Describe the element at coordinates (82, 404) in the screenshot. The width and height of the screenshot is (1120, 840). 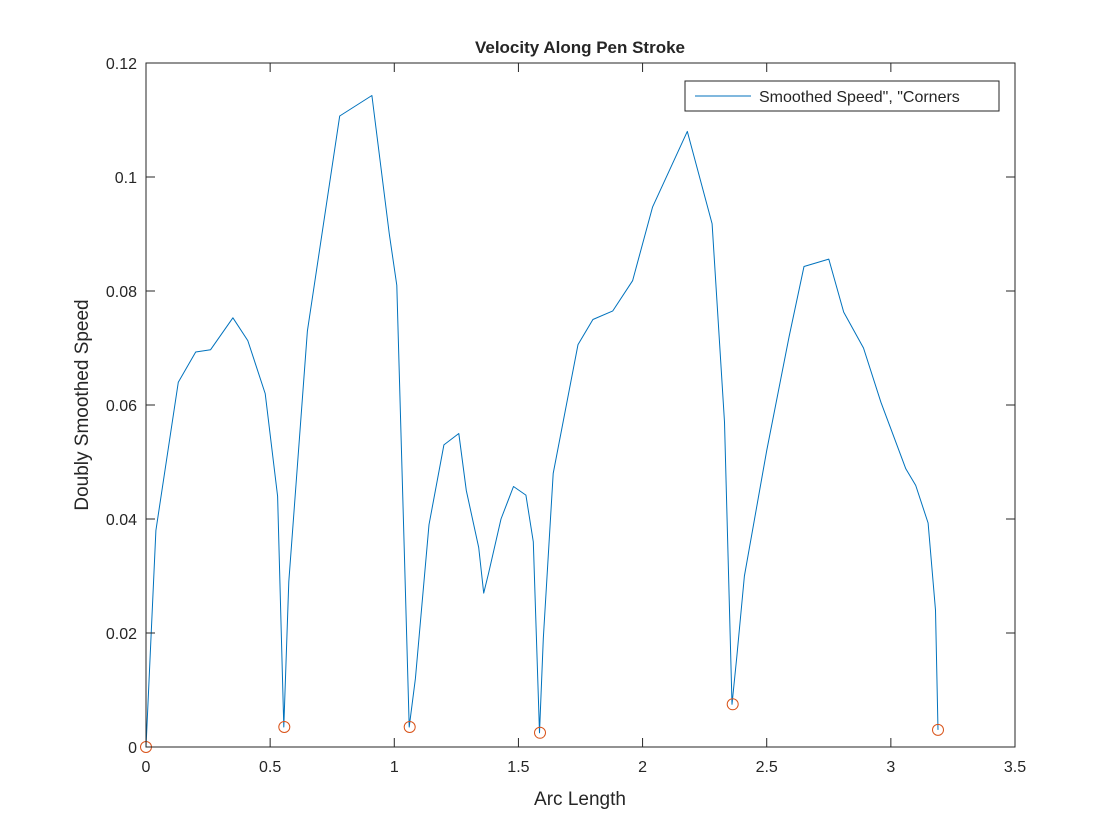
I see `y-axis-label: Doubly Smoothed Speed` at that location.